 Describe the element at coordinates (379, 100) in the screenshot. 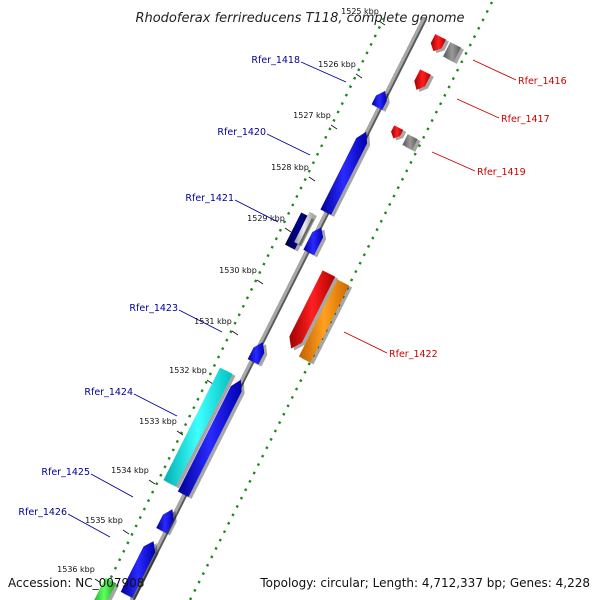

I see `gene-feature-rfer1418` at that location.